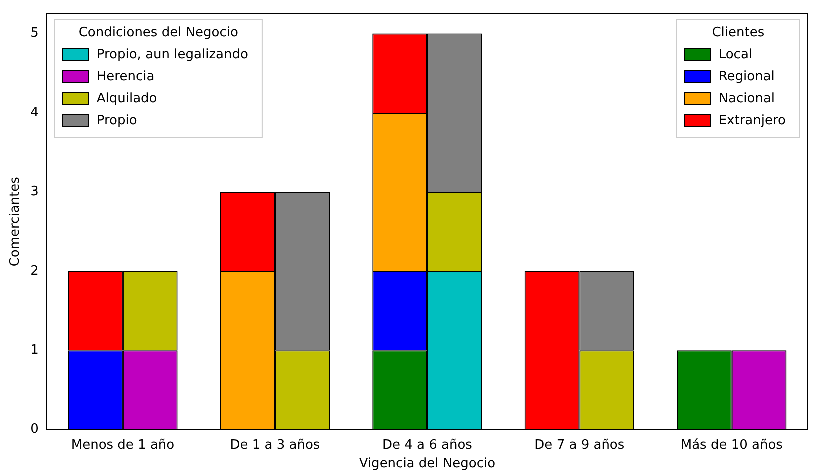 The image size is (816, 472). Describe the element at coordinates (427, 445) in the screenshot. I see `x-tick-label: De 4 a 6 años` at that location.